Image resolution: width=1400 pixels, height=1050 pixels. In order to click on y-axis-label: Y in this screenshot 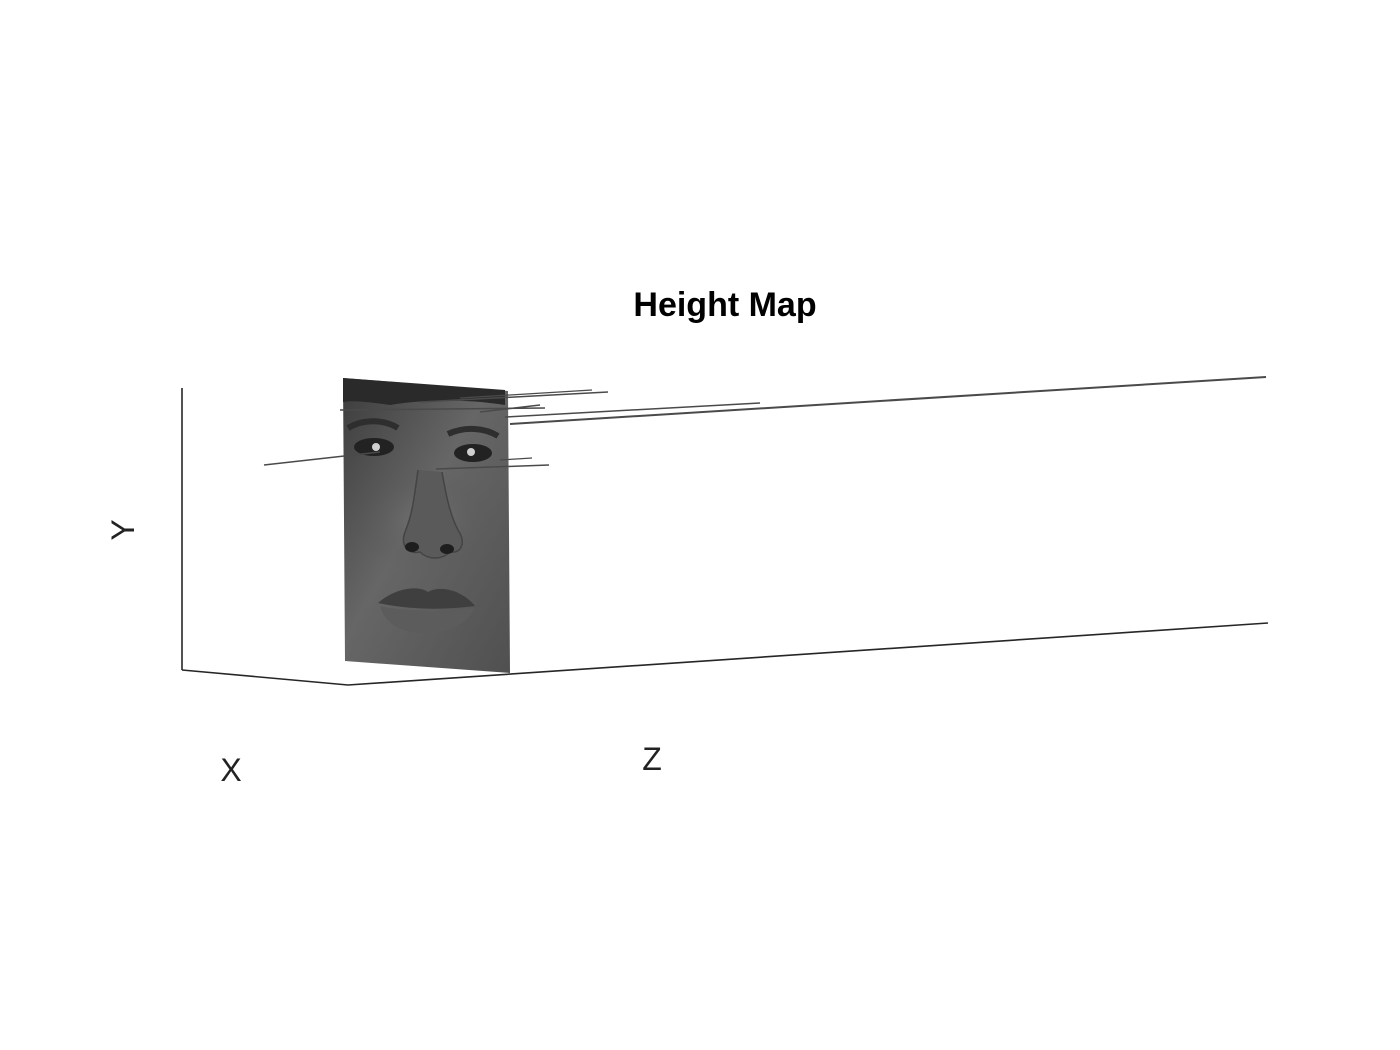, I will do `click(123, 529)`.